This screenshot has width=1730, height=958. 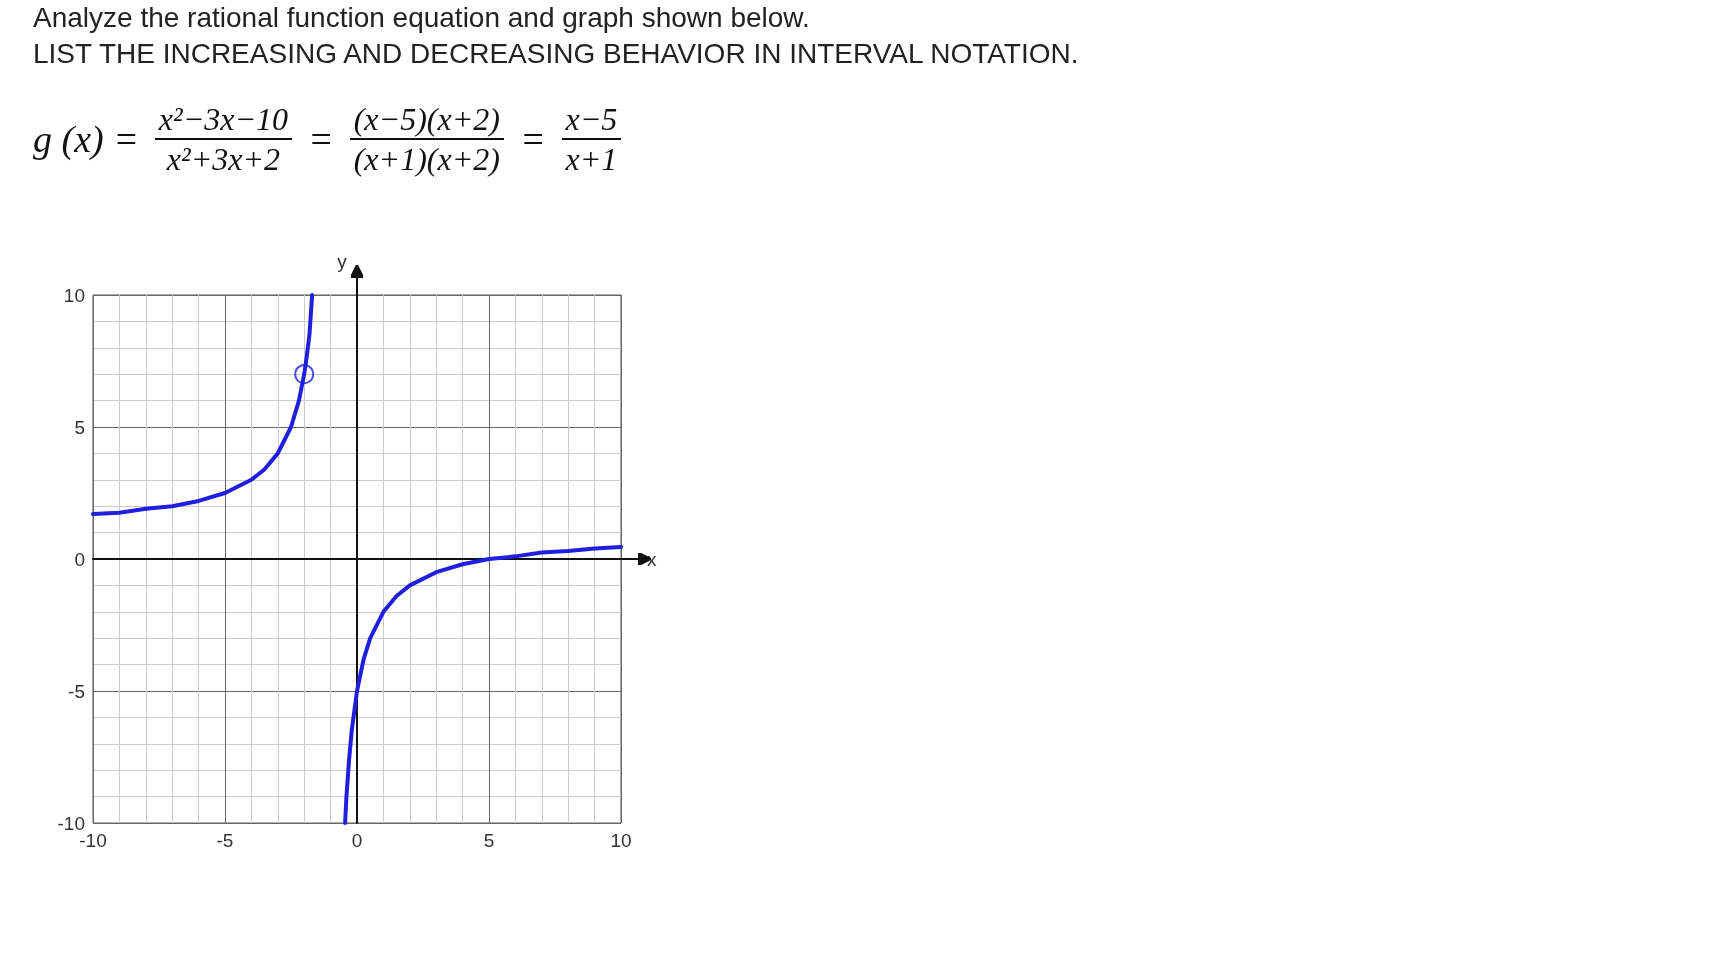 I want to click on x-tick-label: 0, so click(x=357, y=840).